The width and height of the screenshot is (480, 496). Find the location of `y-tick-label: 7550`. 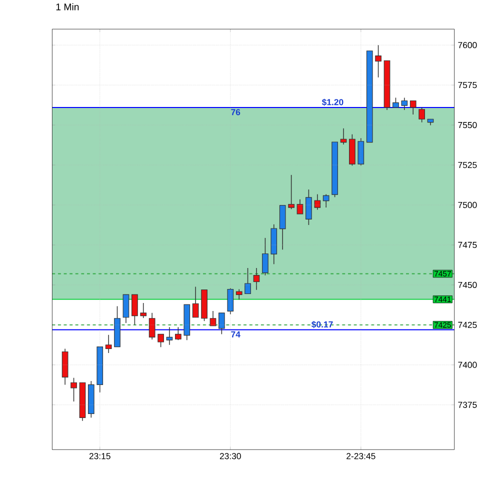

y-tick-label: 7550 is located at coordinates (467, 125).